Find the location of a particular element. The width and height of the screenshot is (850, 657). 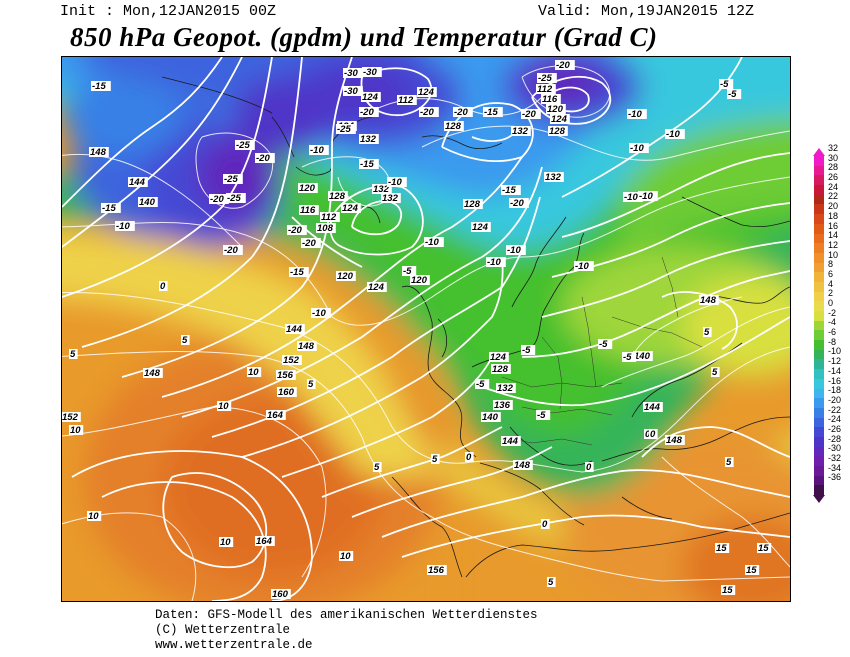

geopotential-label: 132 is located at coordinates (554, 177).